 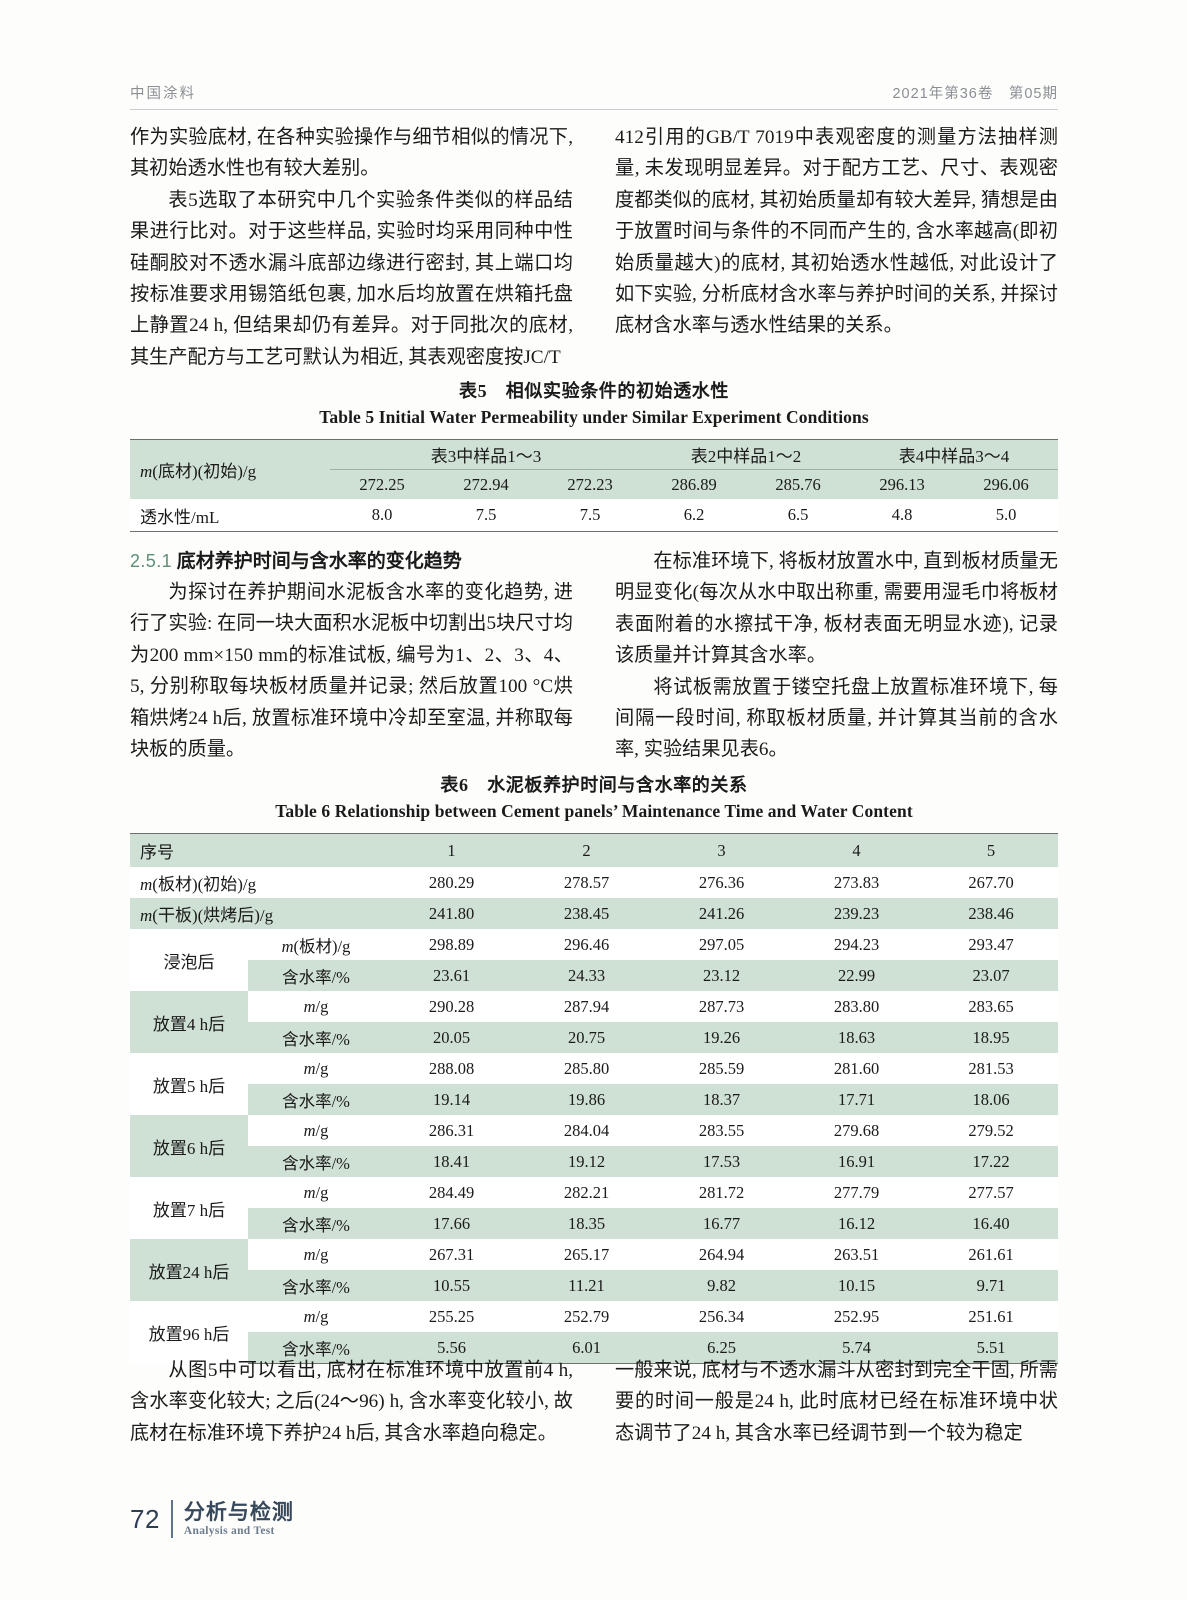 I want to click on table6-cell: 281.53, so click(x=991, y=1068).